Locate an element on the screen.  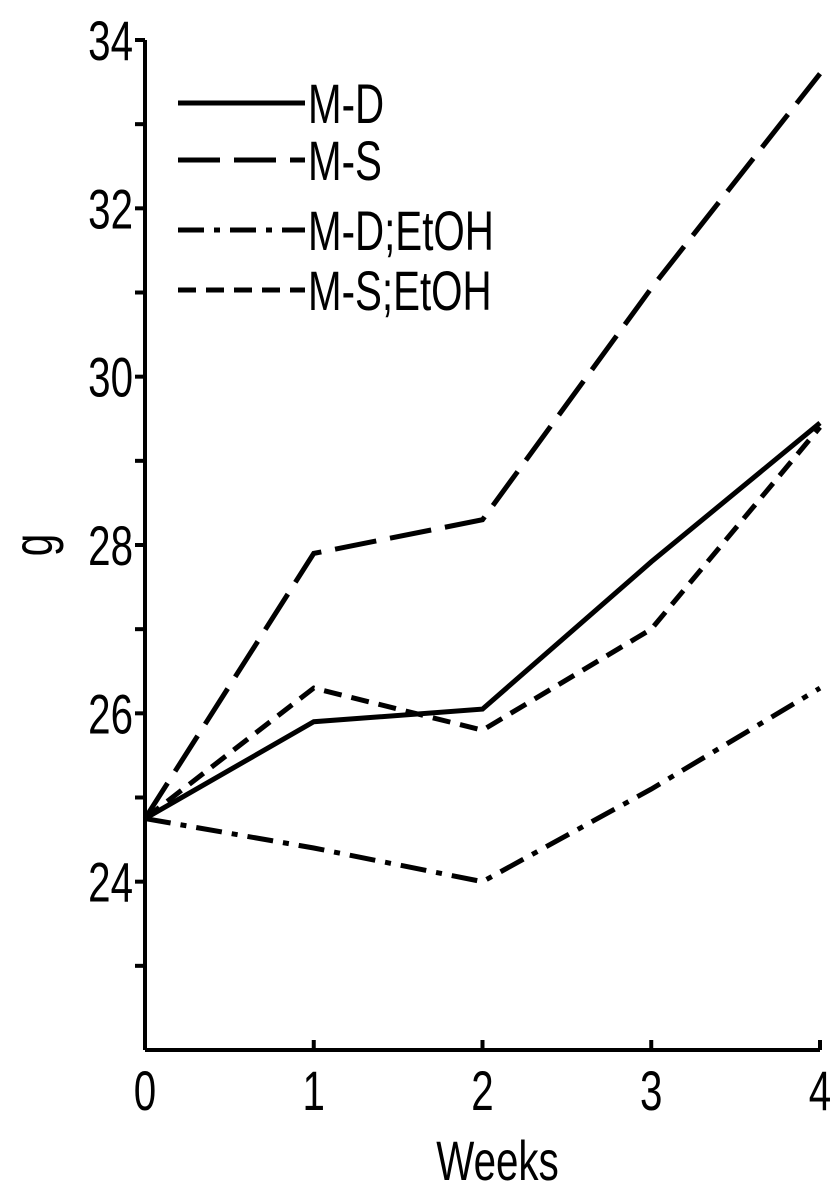
y-axis-label: g is located at coordinates (34, 545).